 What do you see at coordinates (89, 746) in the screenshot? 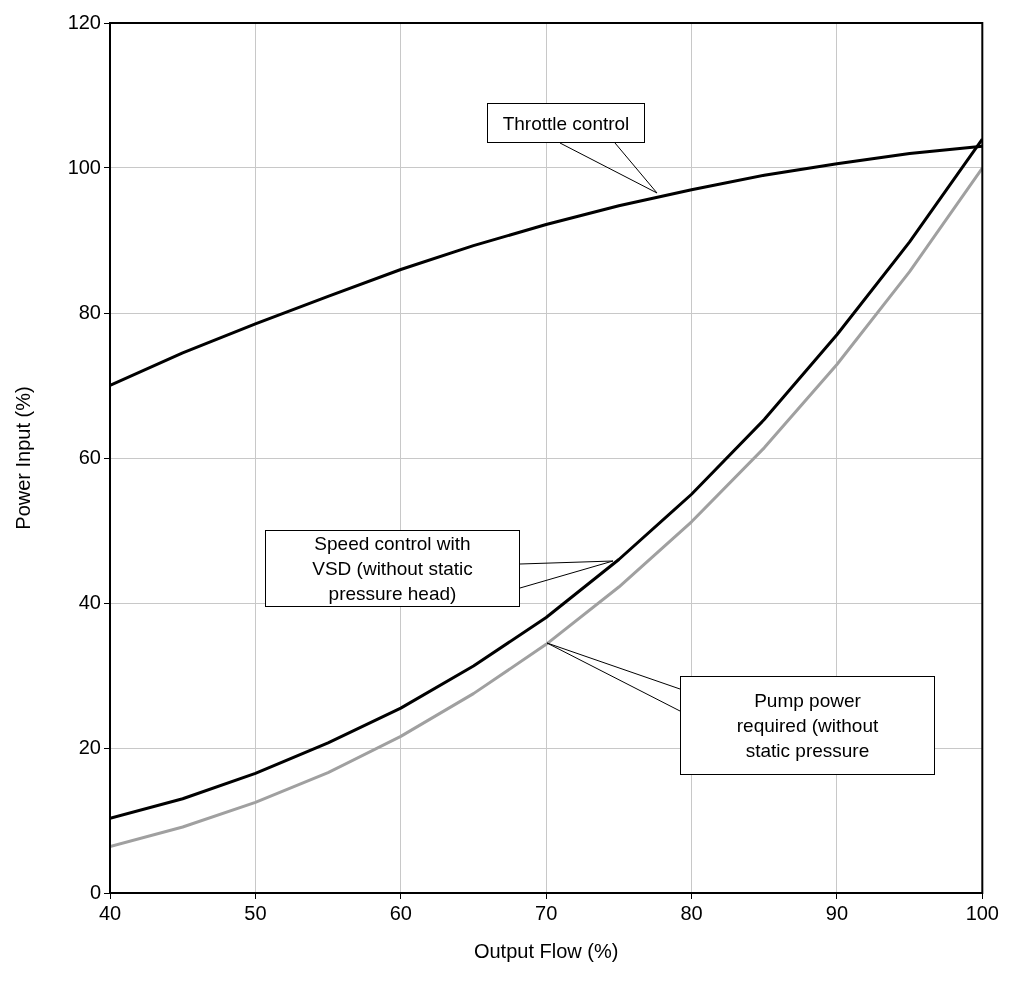
I see `y-tick-label: 20` at bounding box center [89, 746].